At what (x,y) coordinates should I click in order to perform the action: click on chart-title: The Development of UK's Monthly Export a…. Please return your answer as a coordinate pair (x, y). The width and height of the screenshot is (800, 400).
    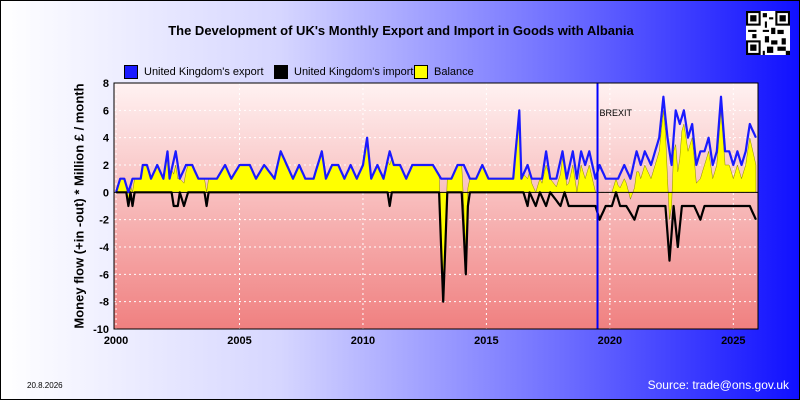
    Looking at the image, I should click on (401, 30).